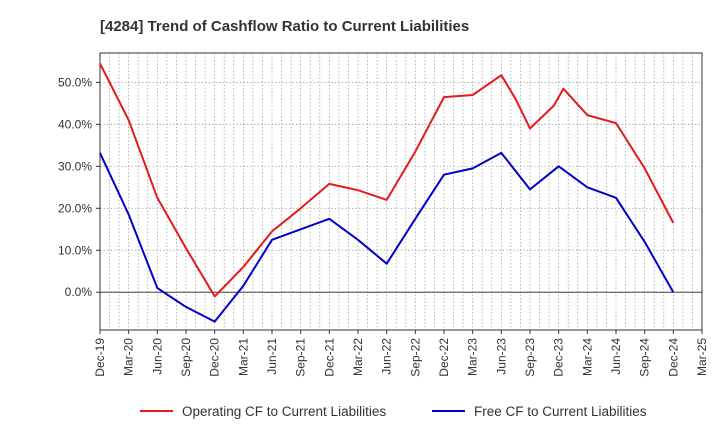  I want to click on legend-label-1: Operating CF to Current Liabilities, so click(284, 411).